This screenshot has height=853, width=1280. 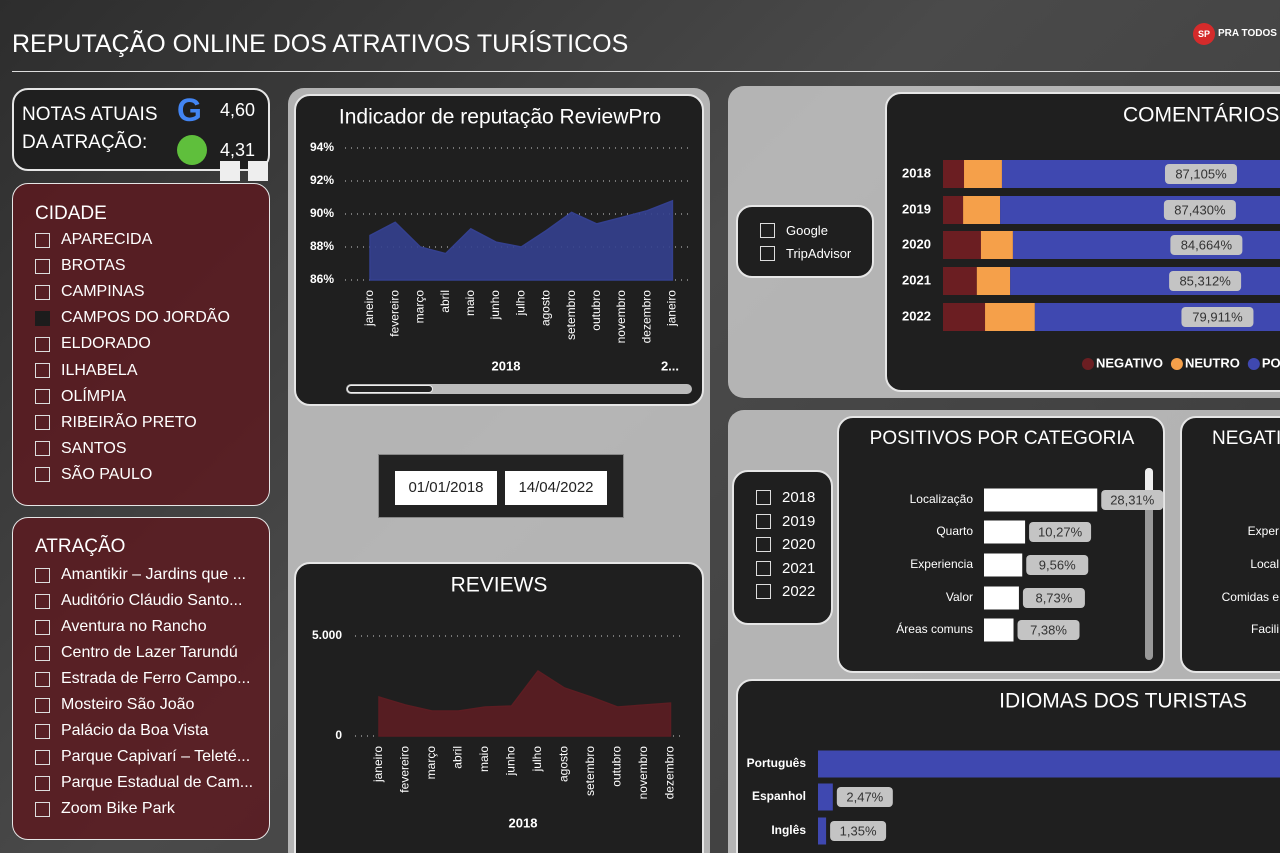 I want to click on reviews-panel, so click(x=499, y=707).